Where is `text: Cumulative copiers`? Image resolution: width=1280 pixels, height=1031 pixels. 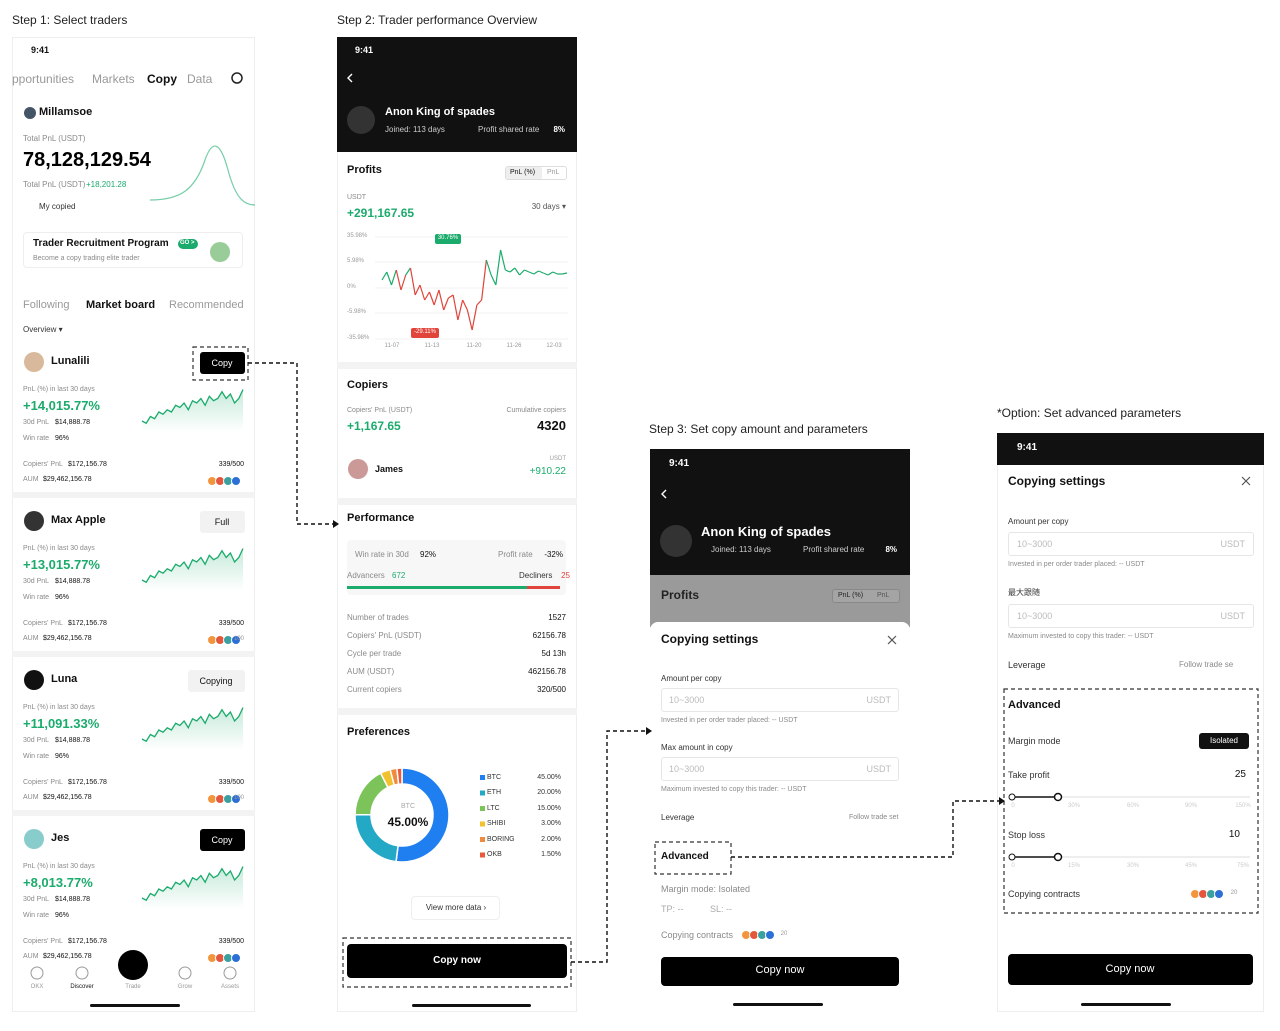 text: Cumulative copiers is located at coordinates (536, 410).